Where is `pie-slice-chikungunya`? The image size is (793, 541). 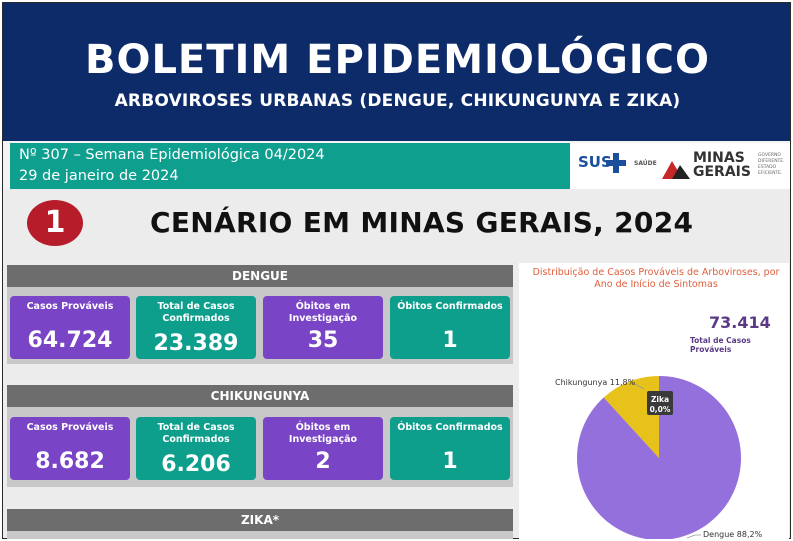 pie-slice-chikungunya is located at coordinates (631, 417).